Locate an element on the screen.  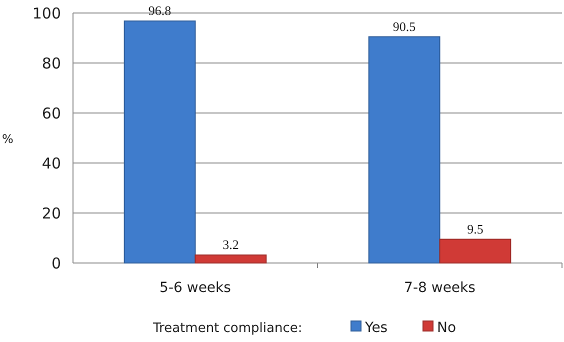
legend-label: No is located at coordinates (446, 328).